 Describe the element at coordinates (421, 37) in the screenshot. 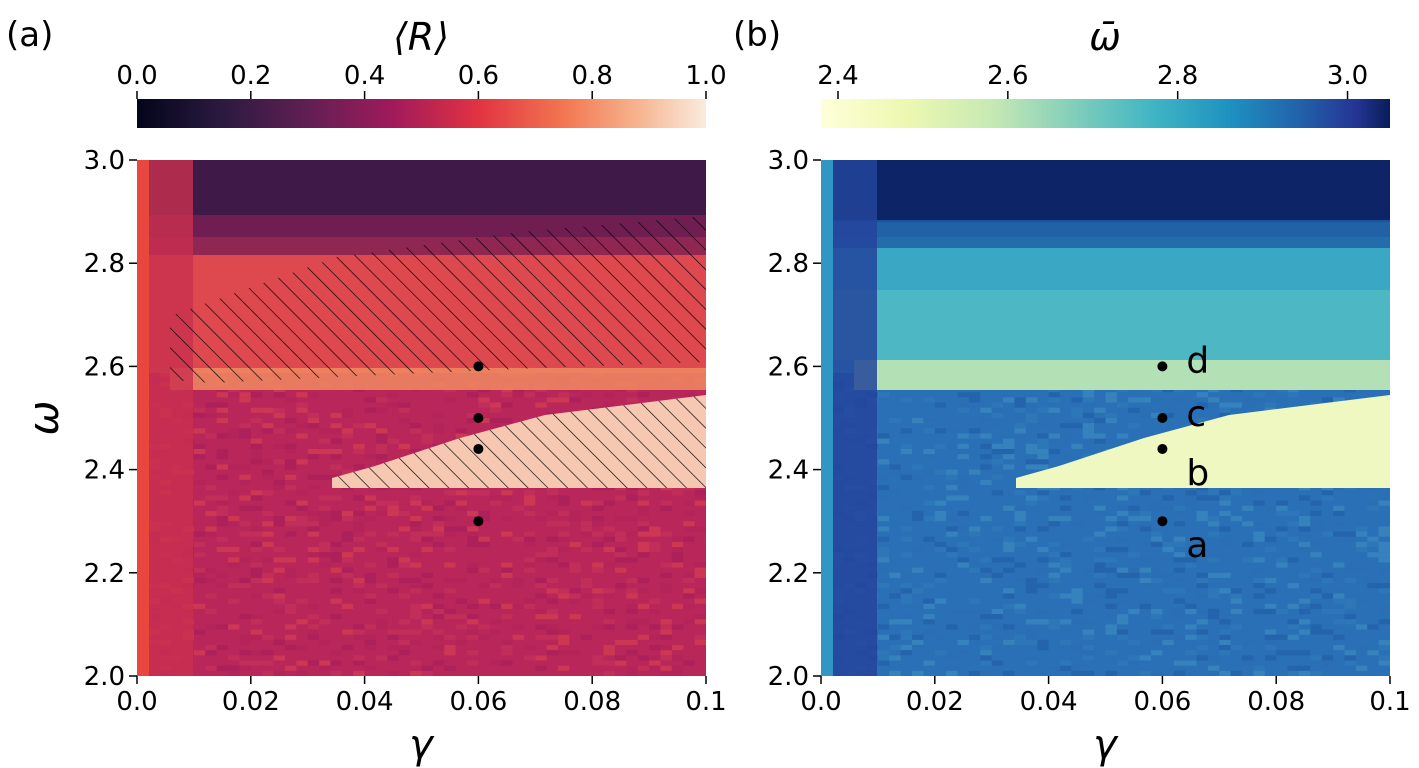

I see `colorbar-label-a: ⟨R⟩` at that location.